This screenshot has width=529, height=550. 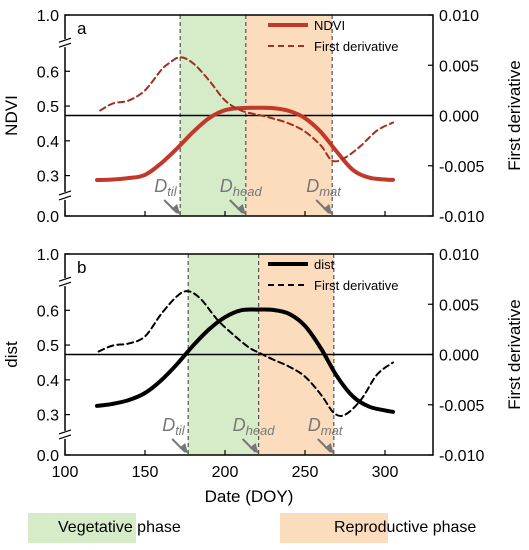 What do you see at coordinates (225, 472) in the screenshot?
I see `p2-xtick-label: 200` at bounding box center [225, 472].